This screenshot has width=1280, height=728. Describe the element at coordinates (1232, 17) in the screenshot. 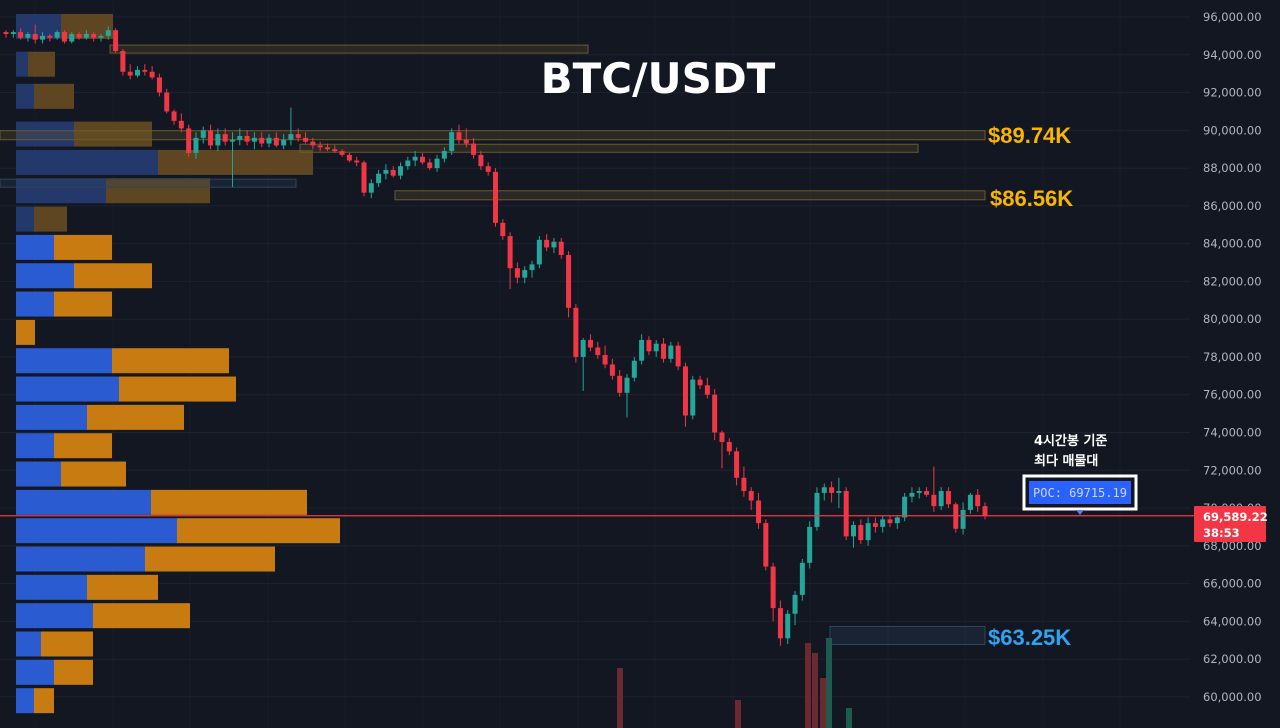

I see `price-tick-label: 96,000.00` at that location.